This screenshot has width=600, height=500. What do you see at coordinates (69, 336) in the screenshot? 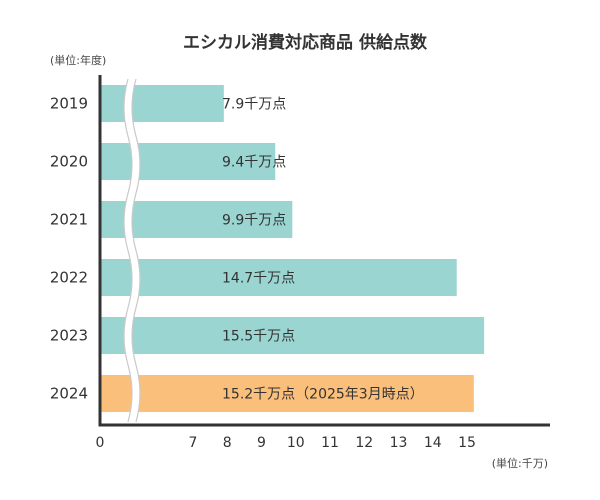
I see `category-label-2023: 2023` at bounding box center [69, 336].